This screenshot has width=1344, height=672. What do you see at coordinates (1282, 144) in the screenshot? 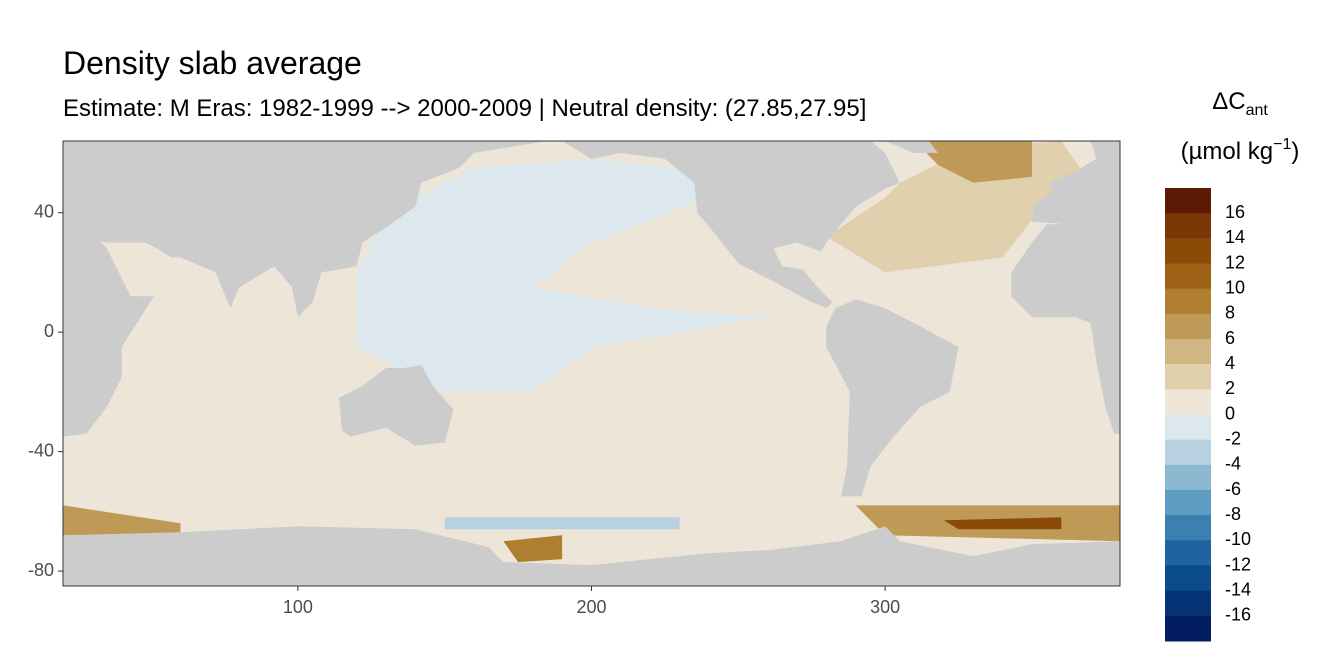
I see `legend-unit-superscript: −1` at bounding box center [1282, 144].